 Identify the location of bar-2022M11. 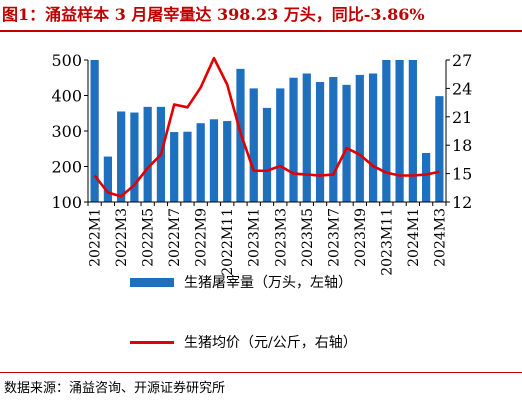
(227, 161).